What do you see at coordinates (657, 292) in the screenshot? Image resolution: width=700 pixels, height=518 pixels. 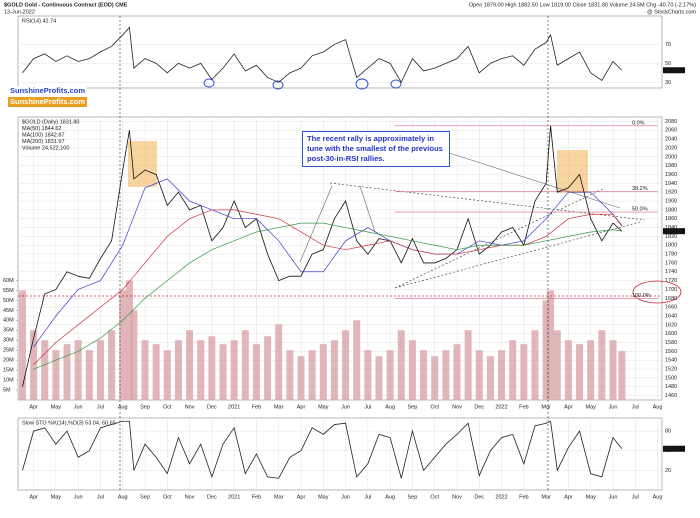 I see `circle-highlight` at bounding box center [657, 292].